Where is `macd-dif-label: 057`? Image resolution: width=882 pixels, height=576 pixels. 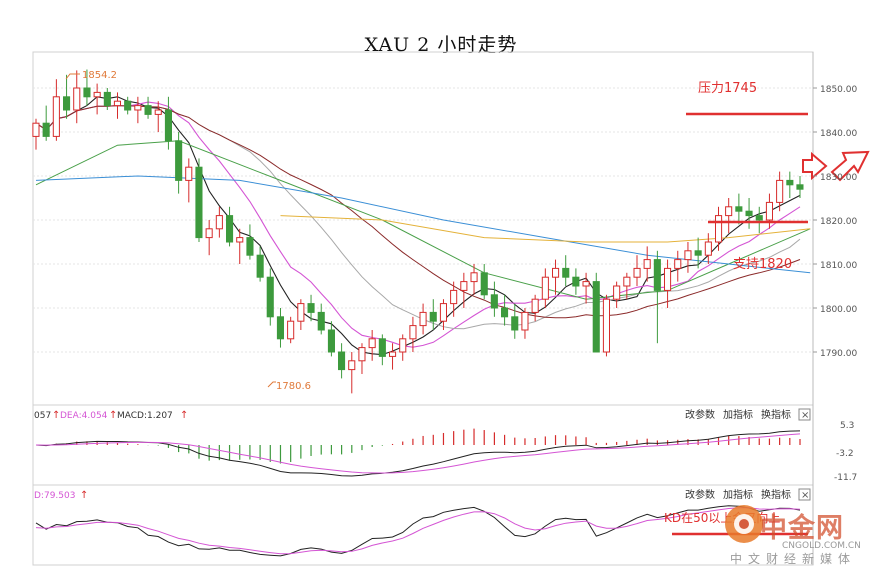
macd-dif-label: 057 is located at coordinates (42, 416).